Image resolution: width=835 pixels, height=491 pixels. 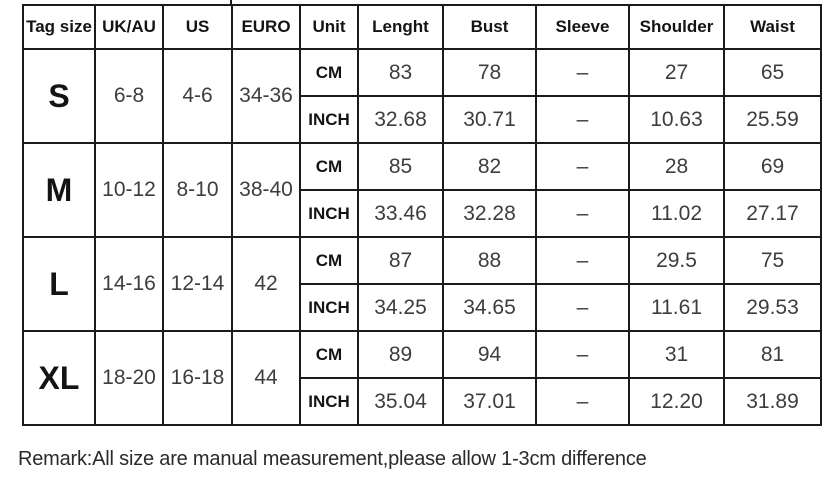 What do you see at coordinates (489, 213) in the screenshot?
I see `cell-bust: 32.28` at bounding box center [489, 213].